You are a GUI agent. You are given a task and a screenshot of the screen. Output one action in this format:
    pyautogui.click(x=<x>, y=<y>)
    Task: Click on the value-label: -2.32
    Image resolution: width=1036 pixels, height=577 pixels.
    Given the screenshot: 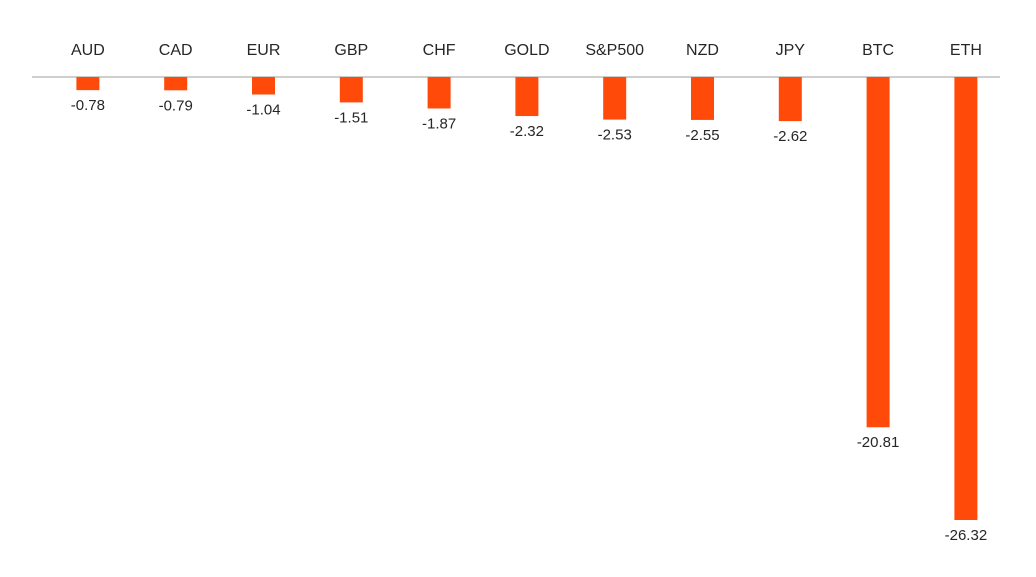 What is the action you would take?
    pyautogui.click(x=527, y=131)
    